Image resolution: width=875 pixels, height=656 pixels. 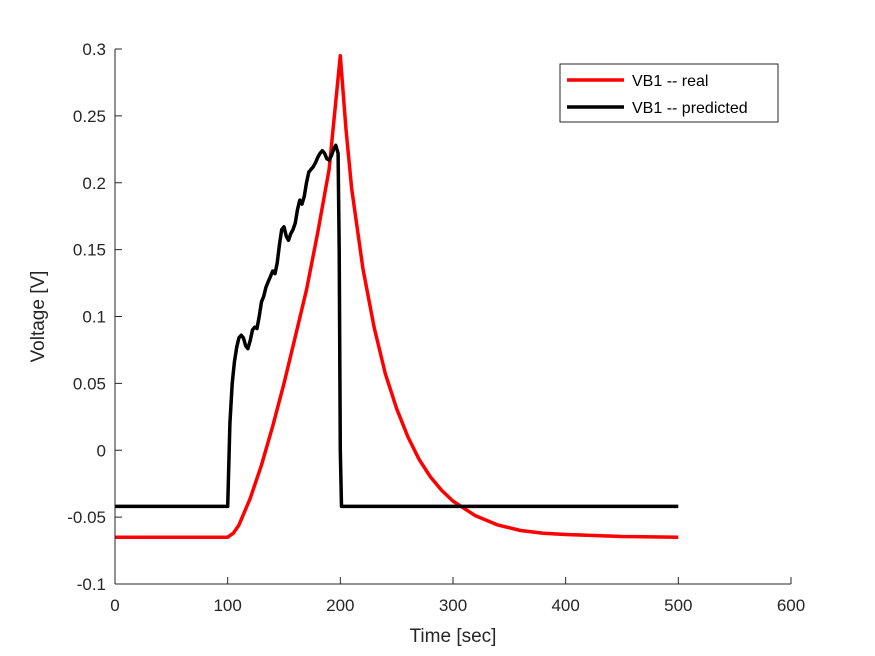 What do you see at coordinates (227, 605) in the screenshot?
I see `x-tick-label: 100` at bounding box center [227, 605].